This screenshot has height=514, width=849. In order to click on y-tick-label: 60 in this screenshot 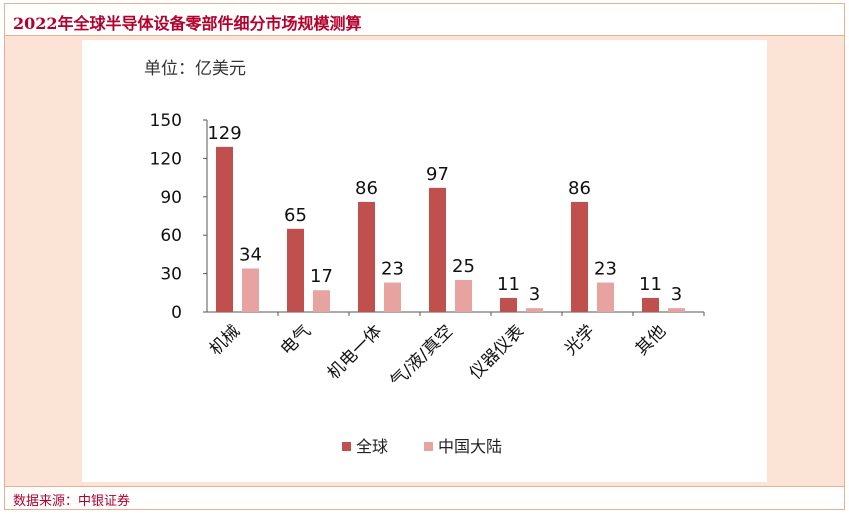, I will do `click(171, 236)`.